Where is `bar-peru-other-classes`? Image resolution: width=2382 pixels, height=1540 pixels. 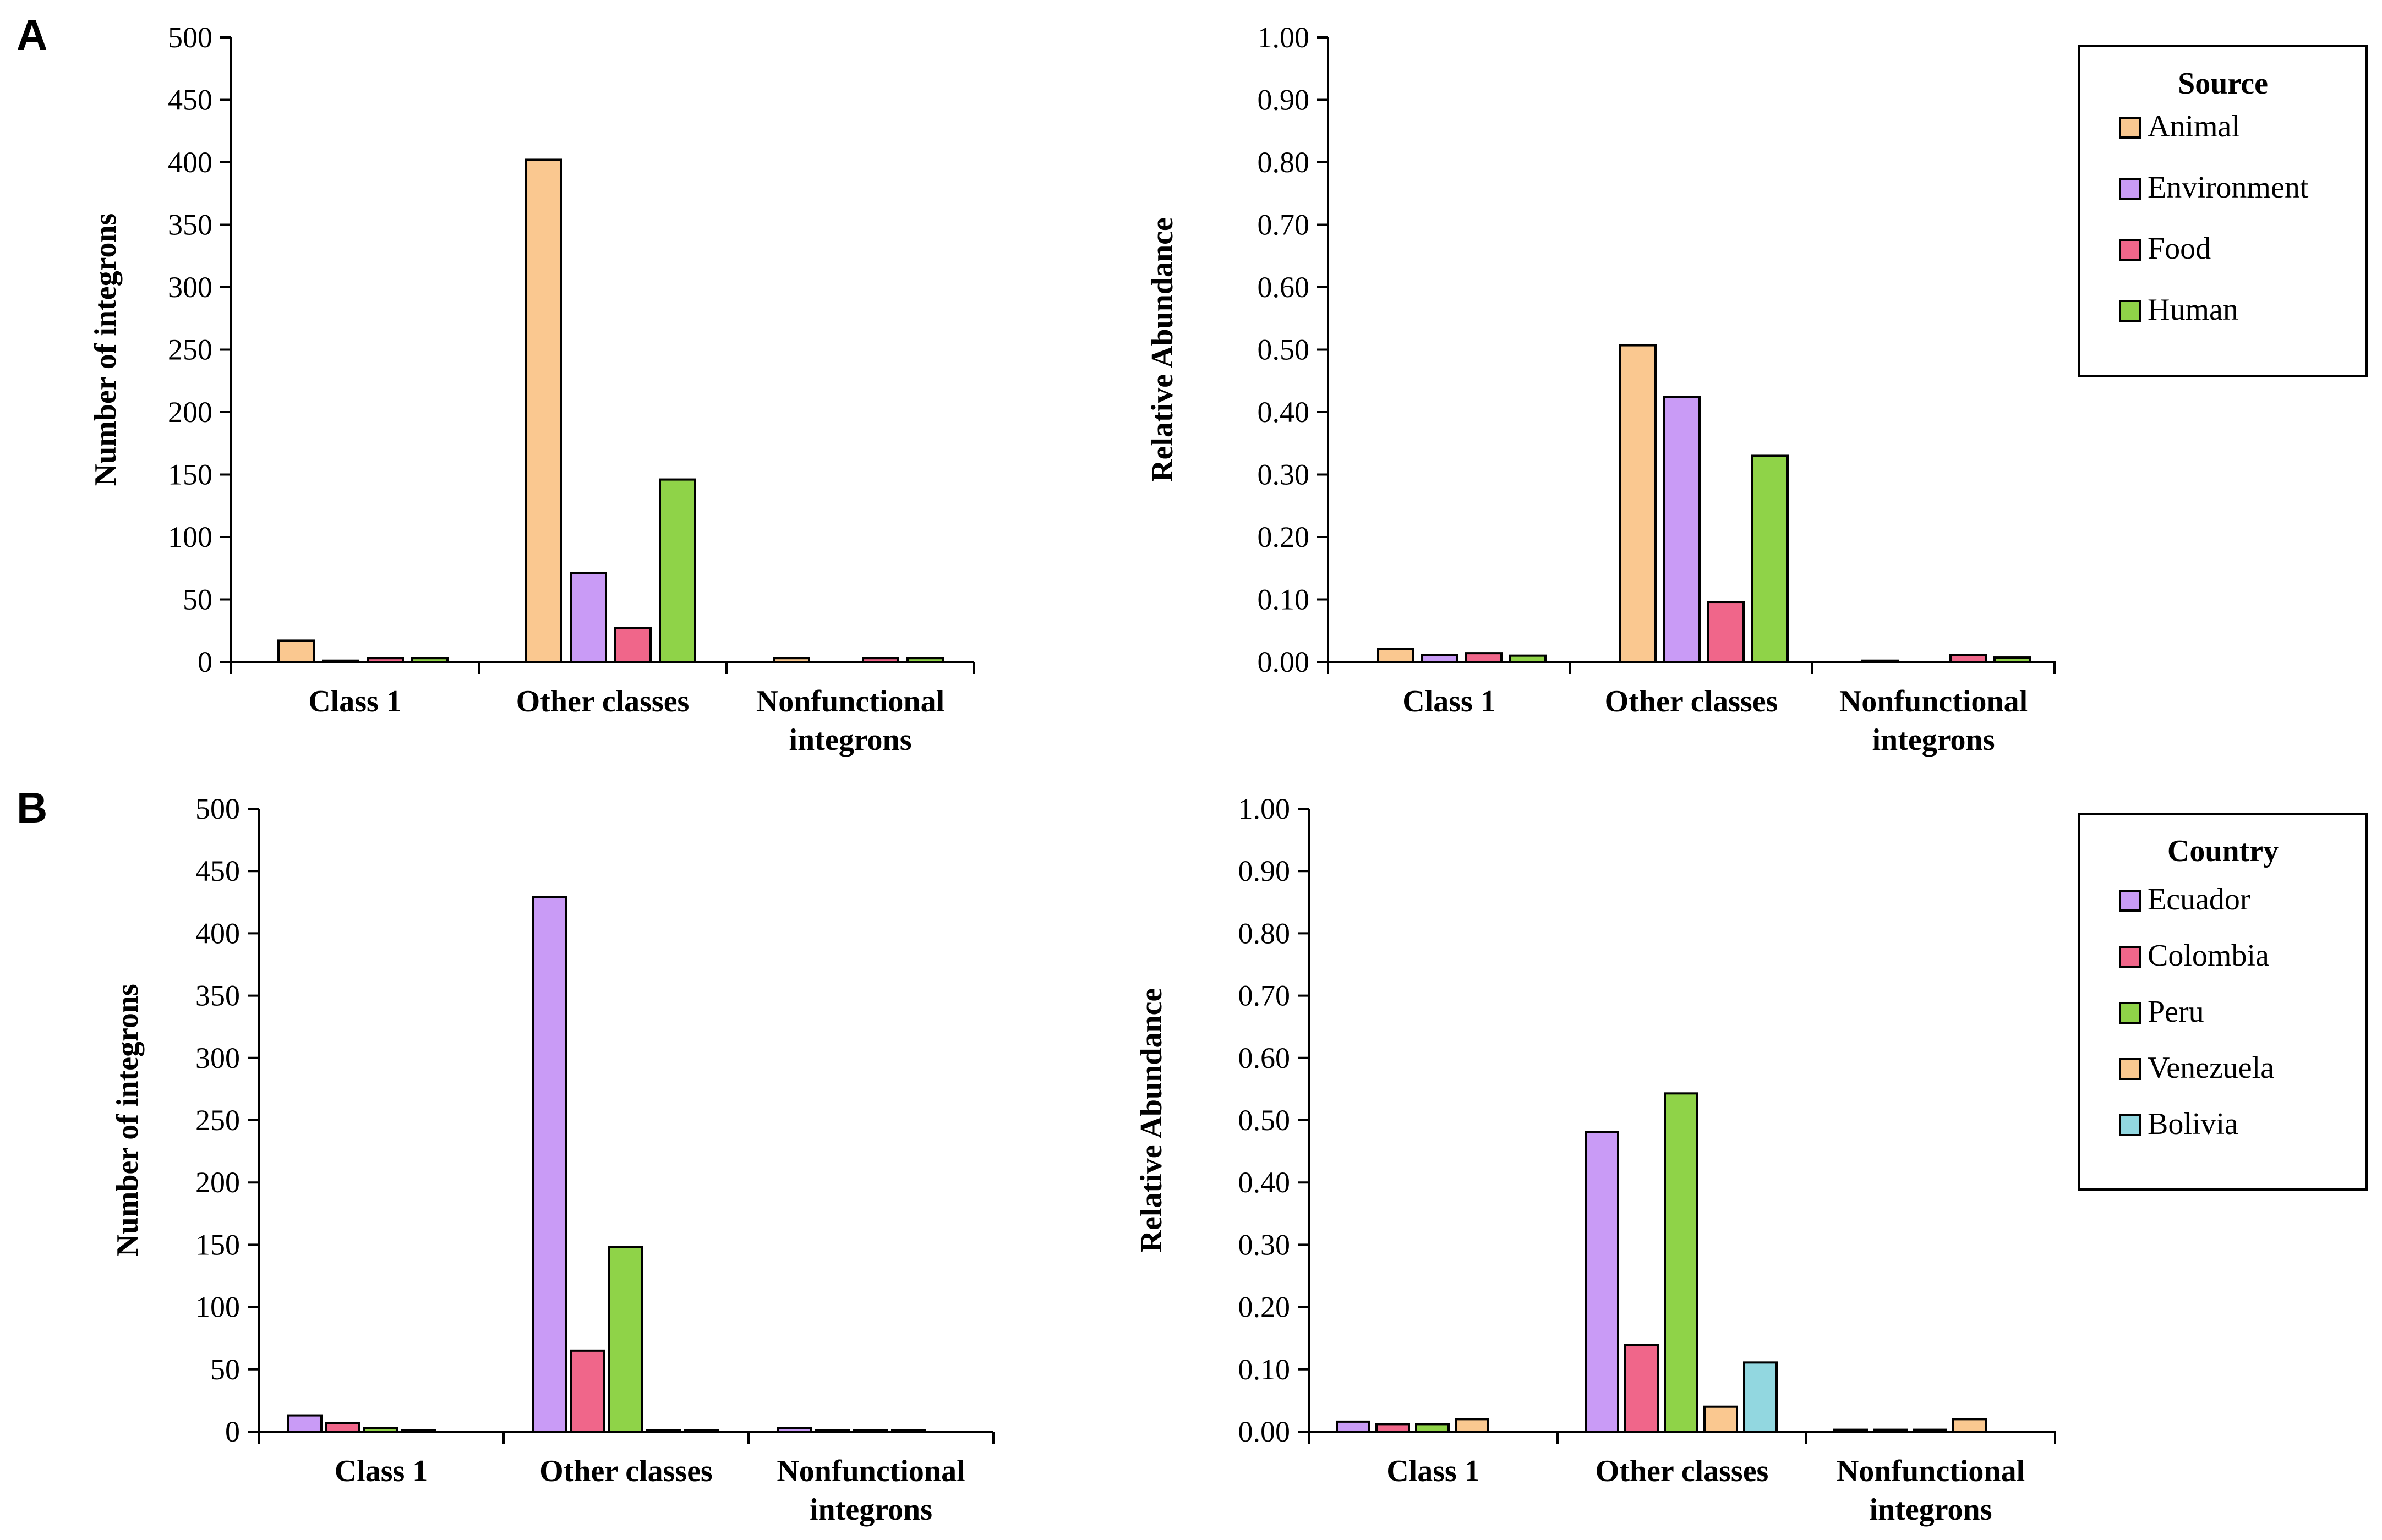 bar-peru-other-classes is located at coordinates (626, 1339).